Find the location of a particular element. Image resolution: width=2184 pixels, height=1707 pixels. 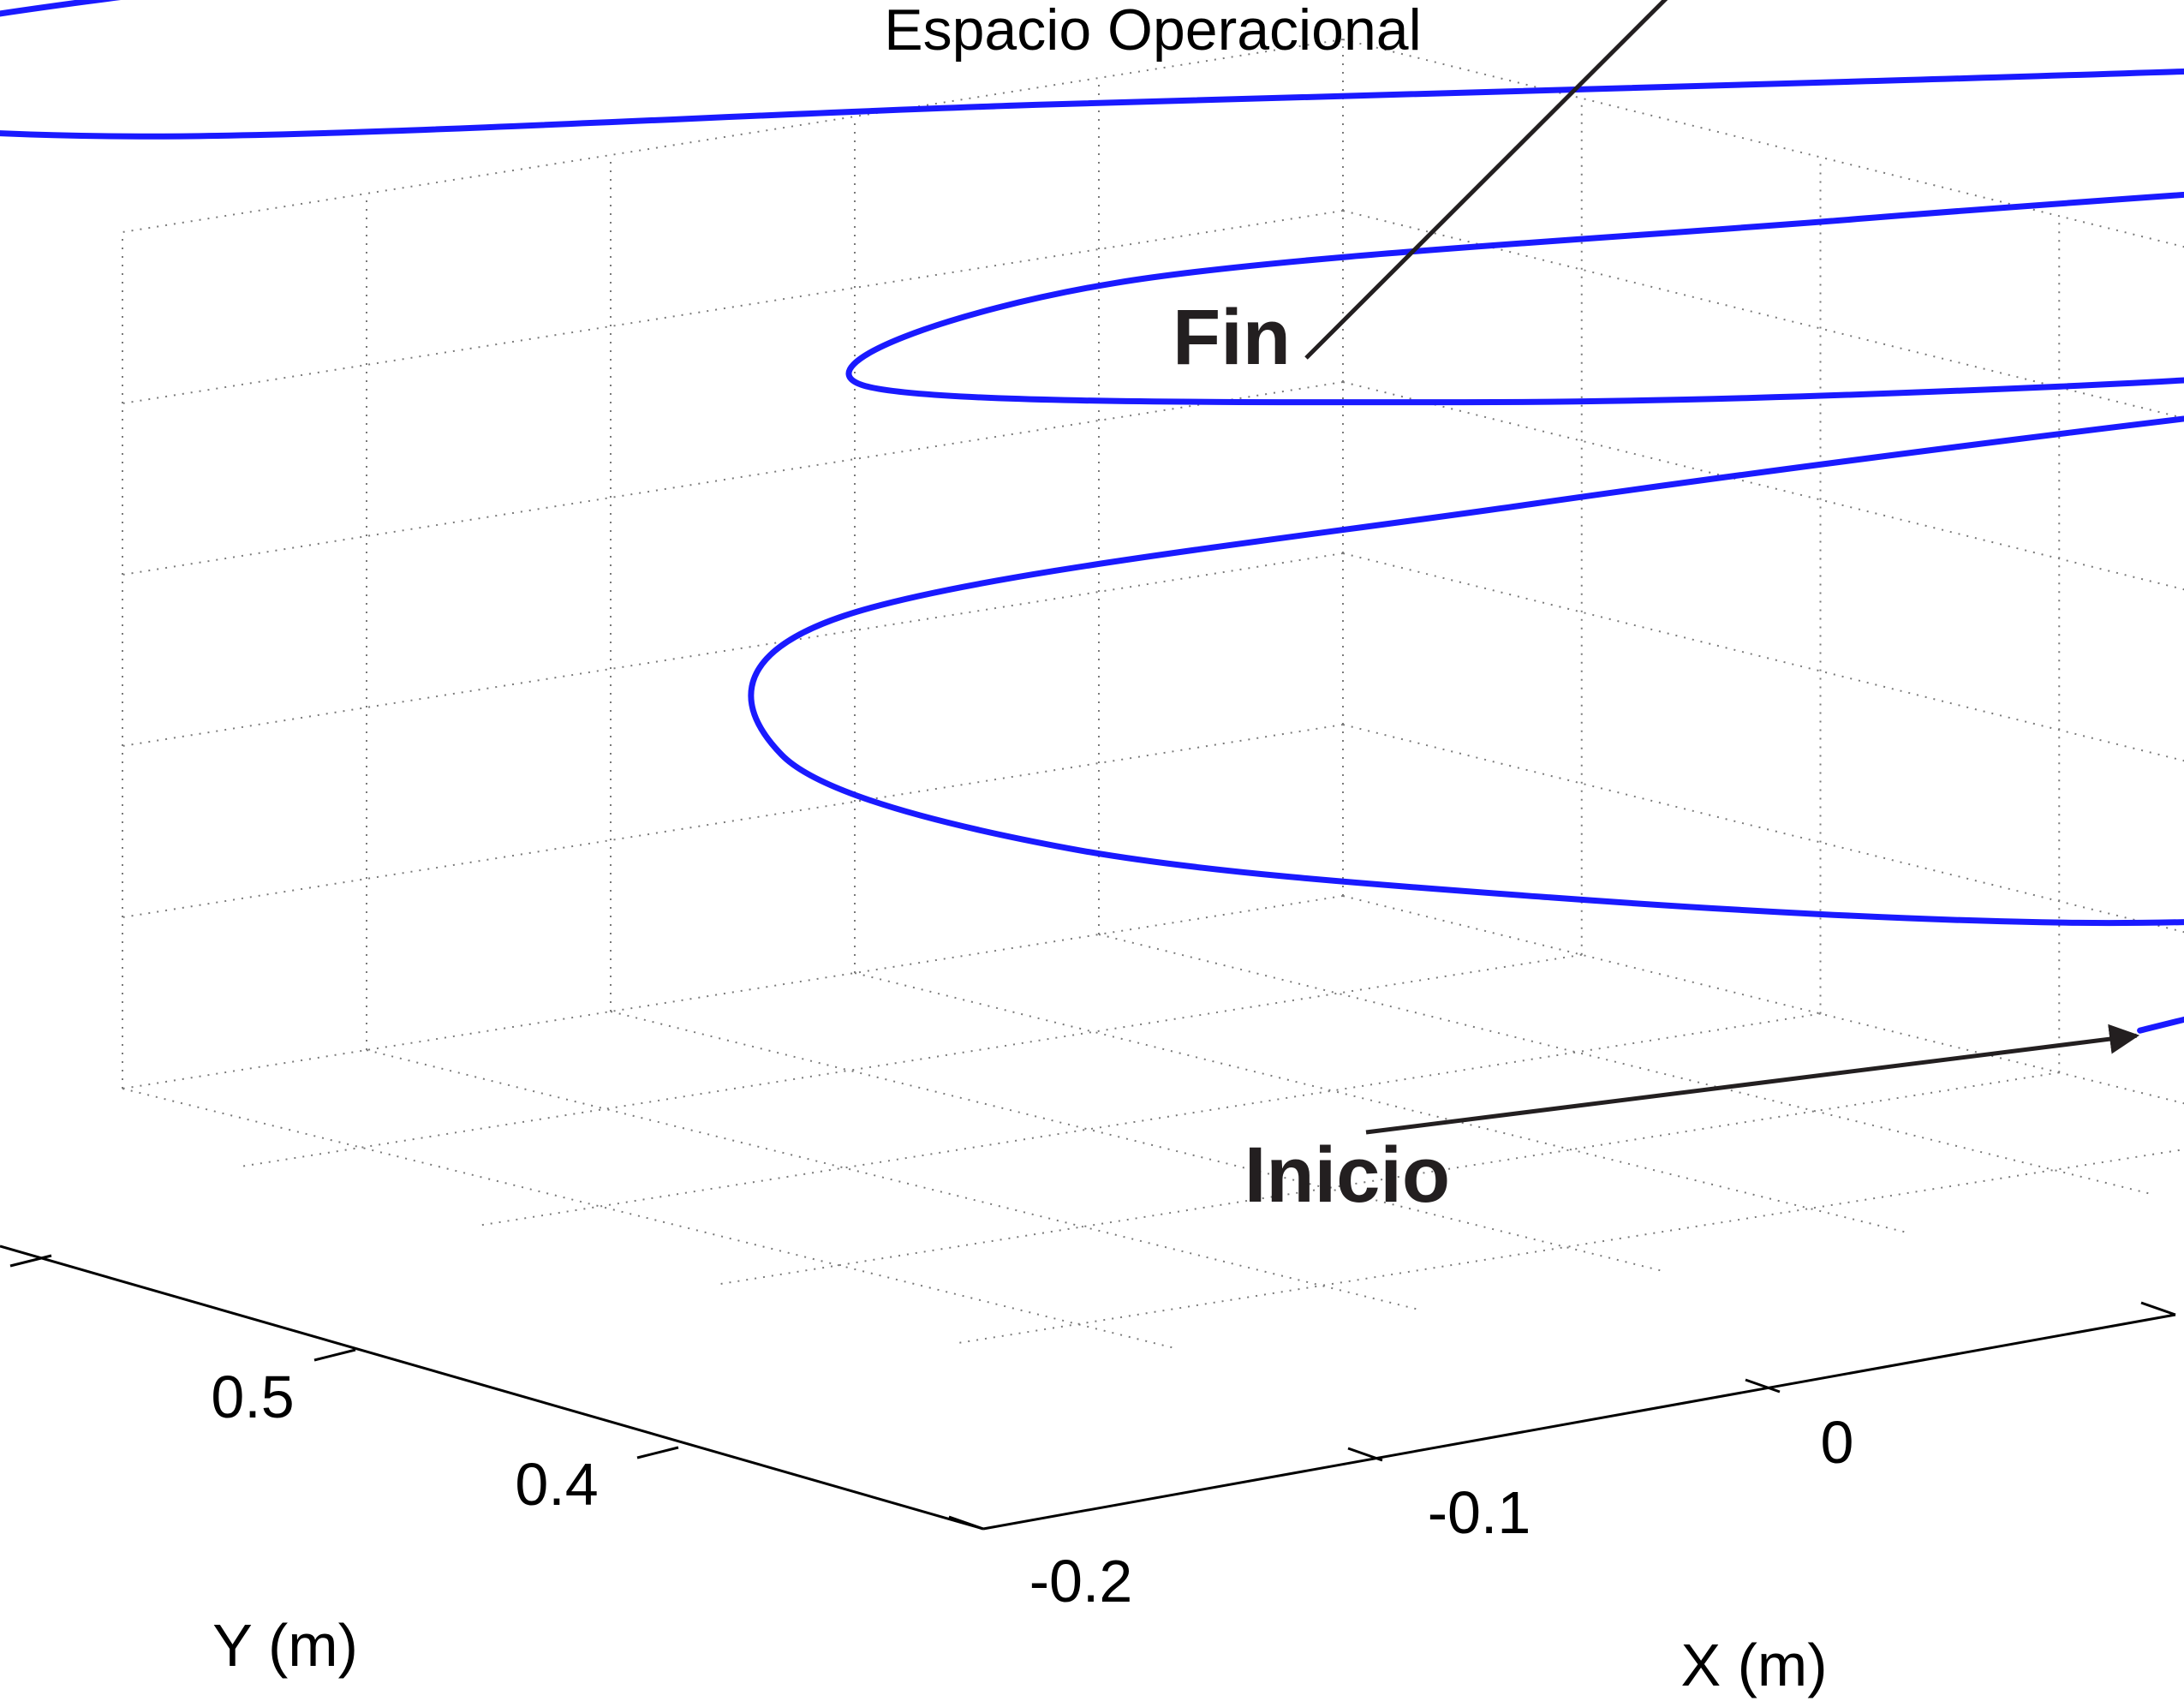

x-axis-line is located at coordinates (1579, 1422).